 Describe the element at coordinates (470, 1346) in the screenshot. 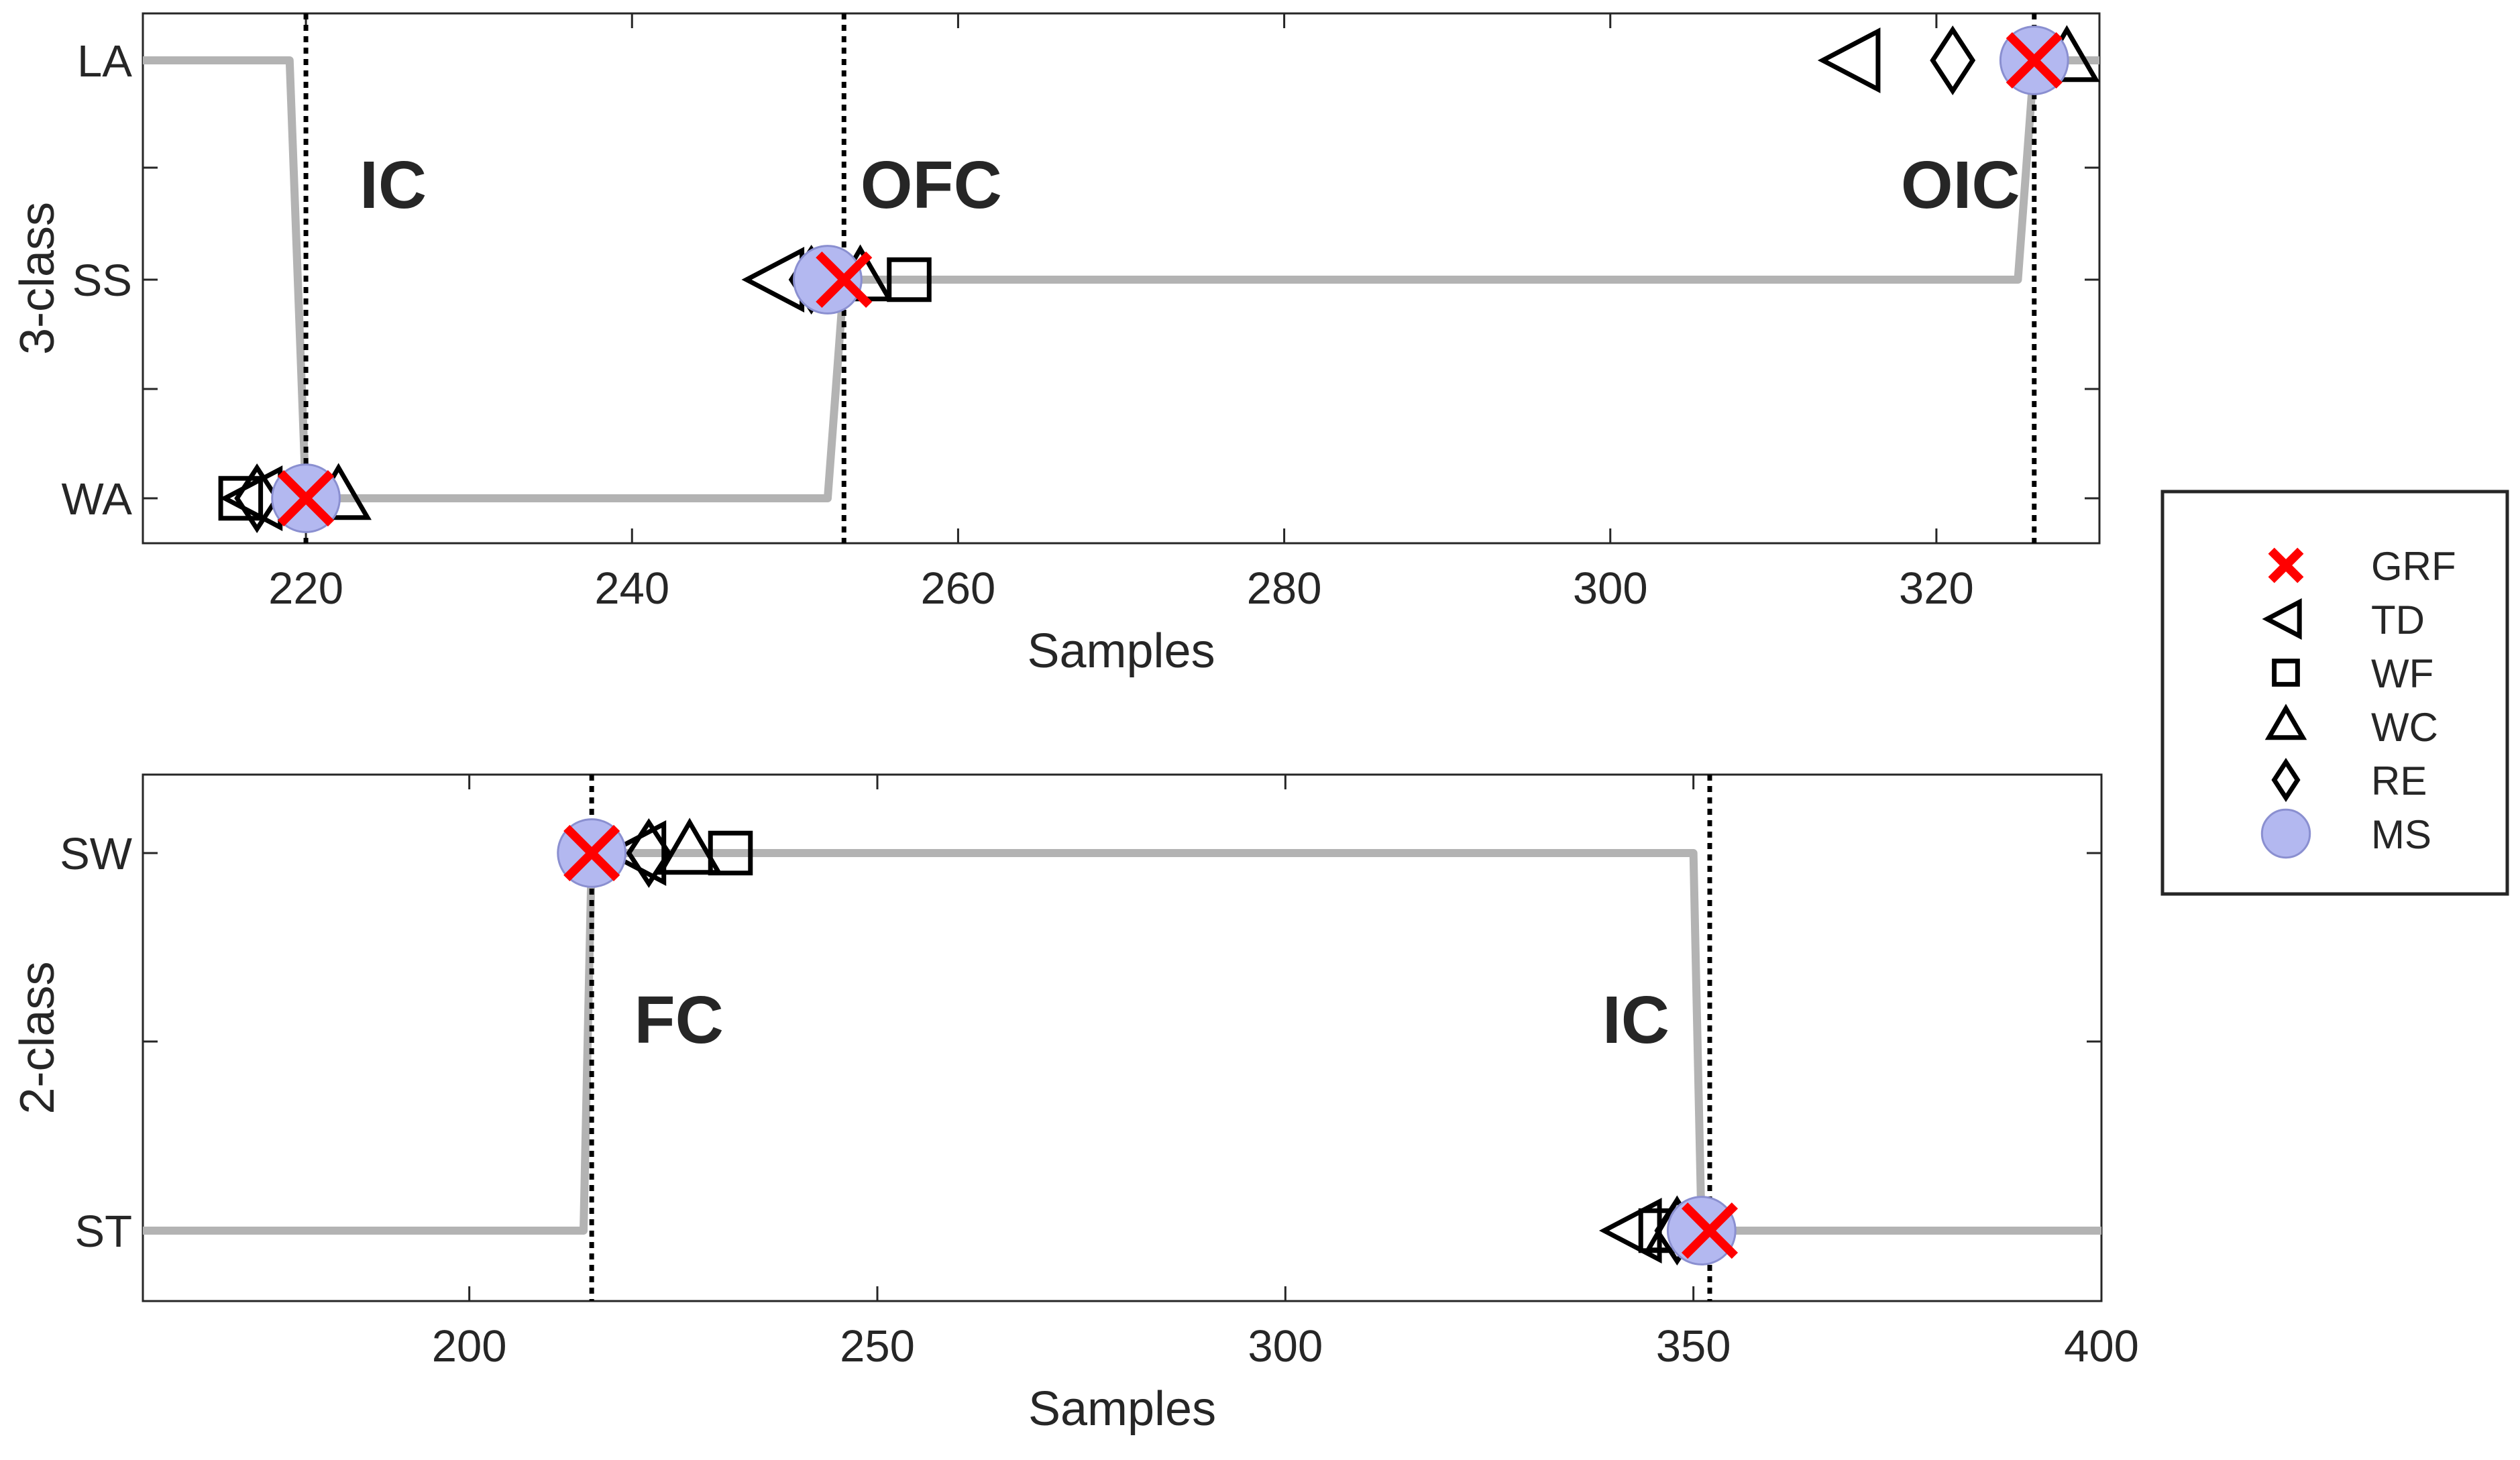

I see `x-tick-label: 200` at that location.